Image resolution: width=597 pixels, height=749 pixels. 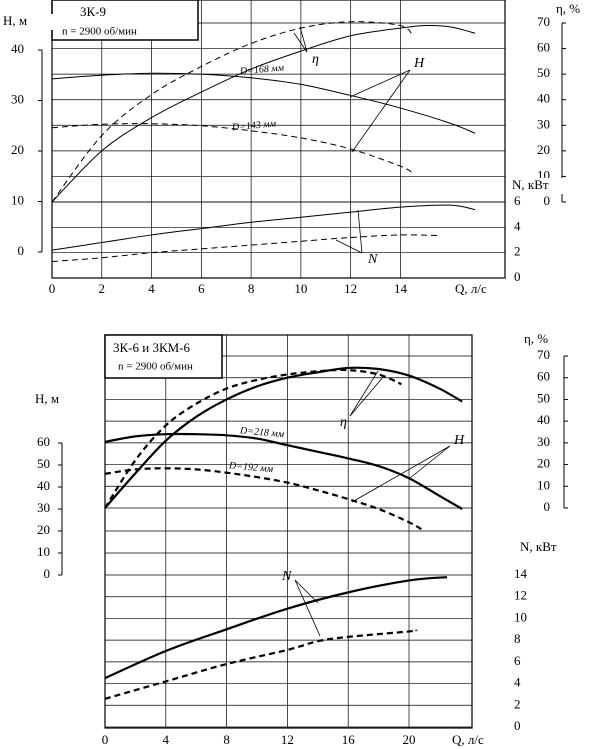 I want to click on y3-tick-label: 8, so click(x=517, y=638).